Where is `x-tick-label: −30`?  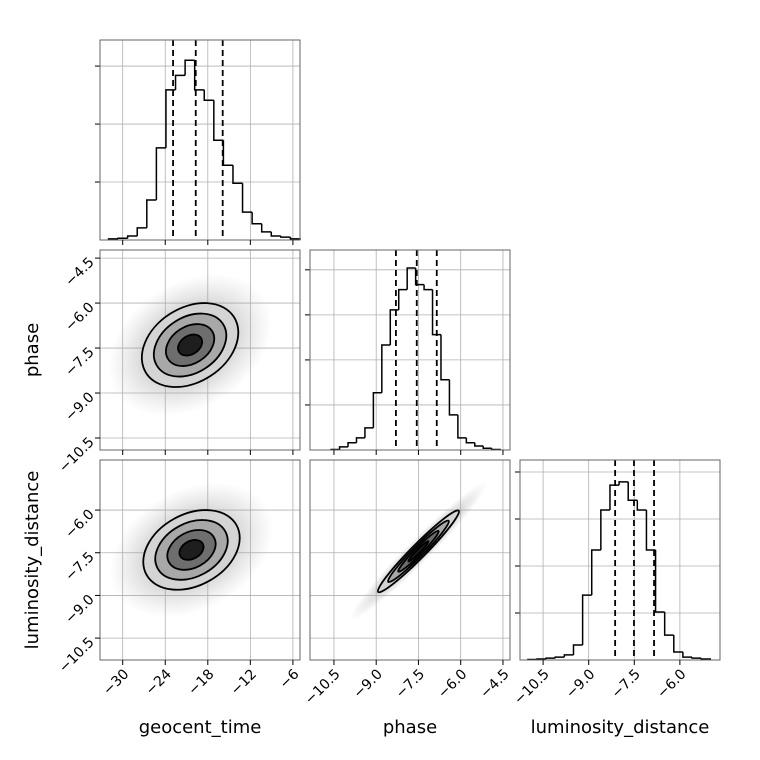 x-tick-label: −30 is located at coordinates (116, 682).